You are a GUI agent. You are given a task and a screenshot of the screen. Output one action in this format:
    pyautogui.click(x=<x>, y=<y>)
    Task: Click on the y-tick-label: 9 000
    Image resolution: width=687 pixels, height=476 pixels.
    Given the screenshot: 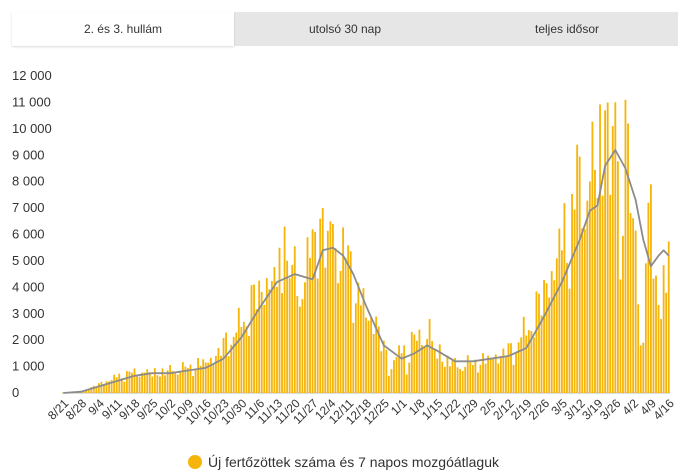 What is the action you would take?
    pyautogui.click(x=28, y=154)
    